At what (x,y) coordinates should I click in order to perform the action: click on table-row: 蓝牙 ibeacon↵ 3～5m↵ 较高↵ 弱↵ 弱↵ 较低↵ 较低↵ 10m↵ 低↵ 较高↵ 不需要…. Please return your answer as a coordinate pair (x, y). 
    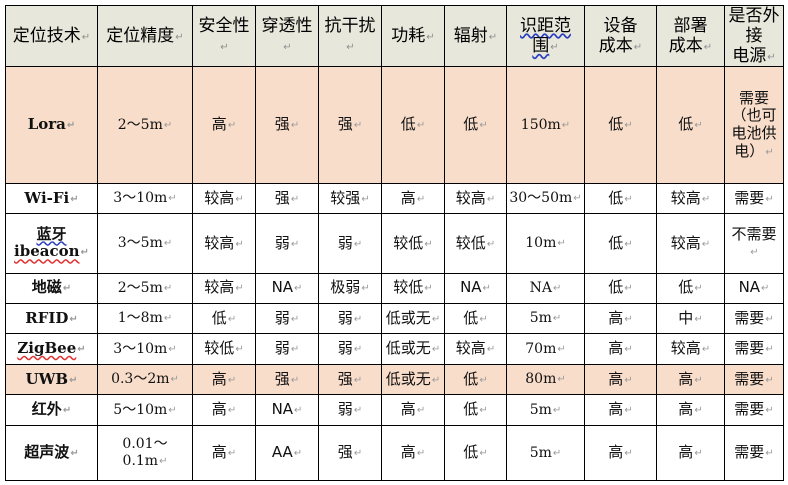
    Looking at the image, I should click on (394, 243).